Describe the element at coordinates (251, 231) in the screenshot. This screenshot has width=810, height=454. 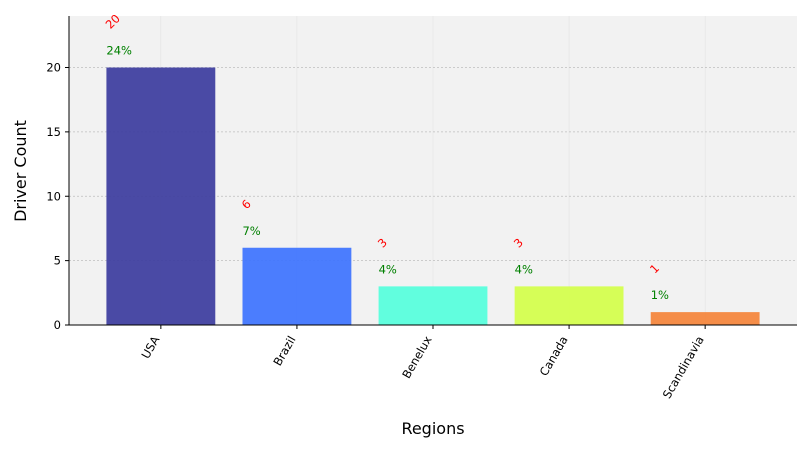
I see `bar-percent-label: 7%` at that location.